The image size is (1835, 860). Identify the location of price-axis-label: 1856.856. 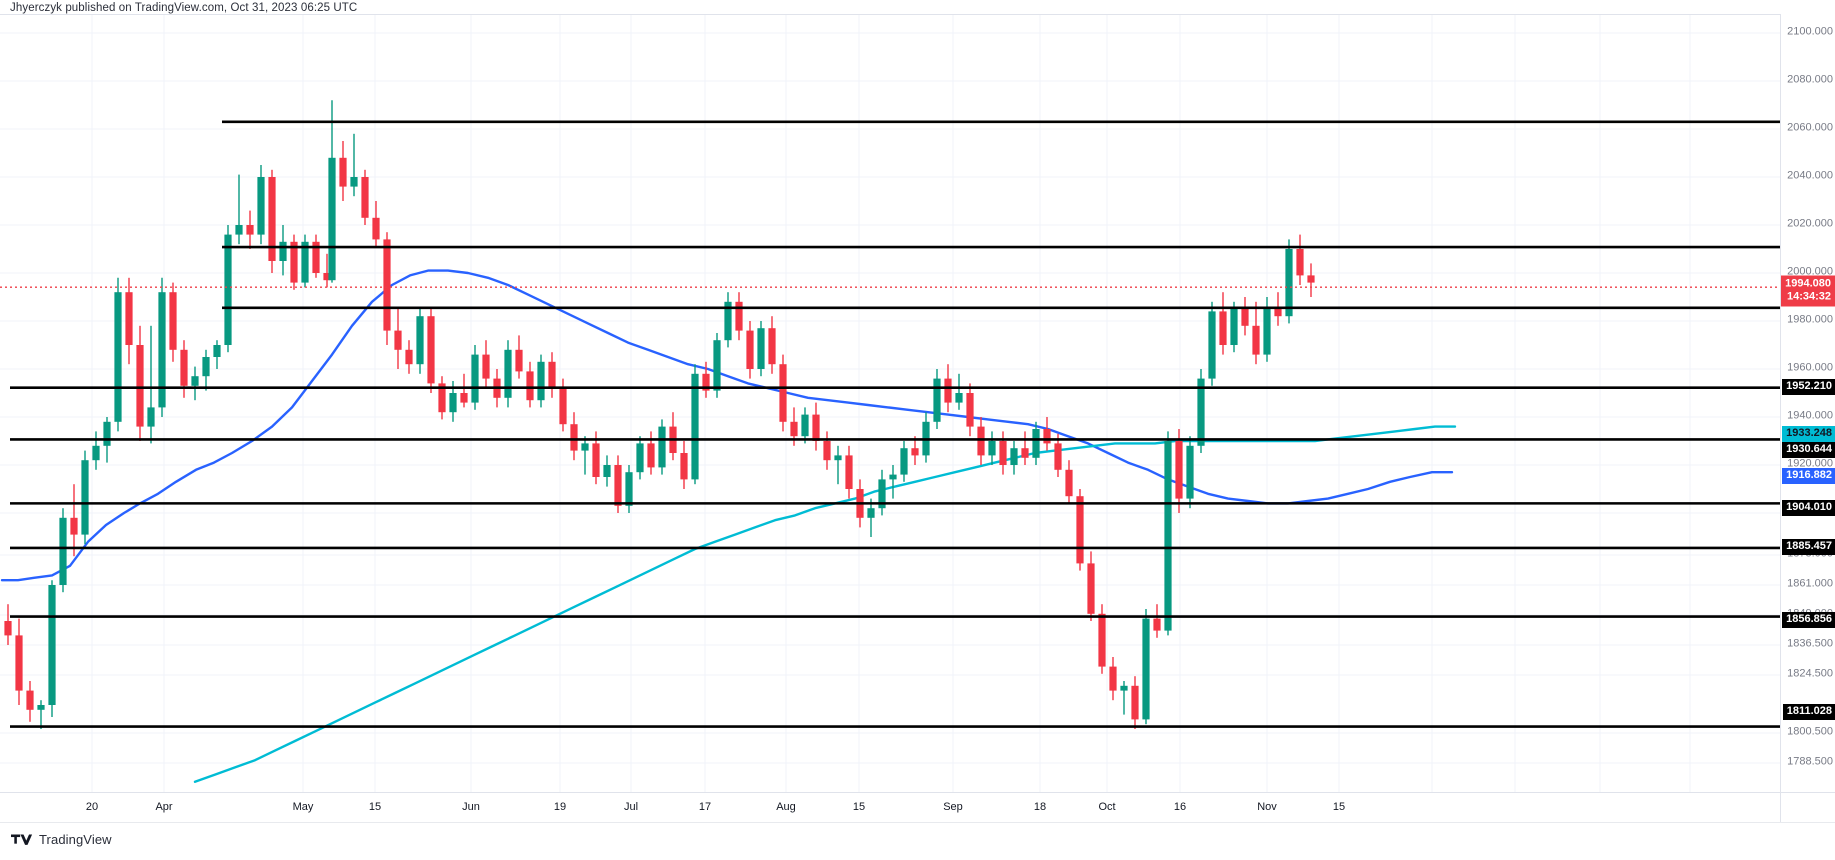
(1808, 620).